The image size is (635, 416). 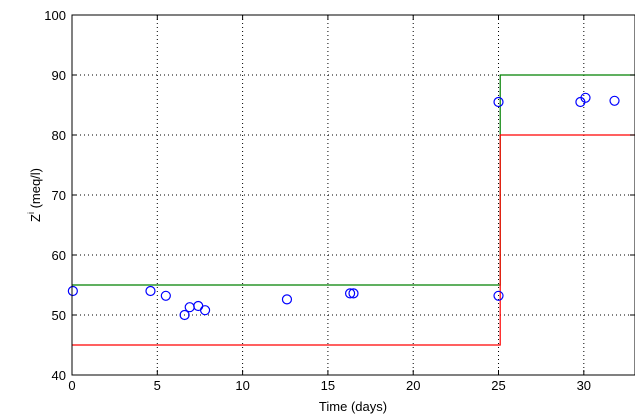 What do you see at coordinates (55, 15) in the screenshot?
I see `y-tick-label: 100` at bounding box center [55, 15].